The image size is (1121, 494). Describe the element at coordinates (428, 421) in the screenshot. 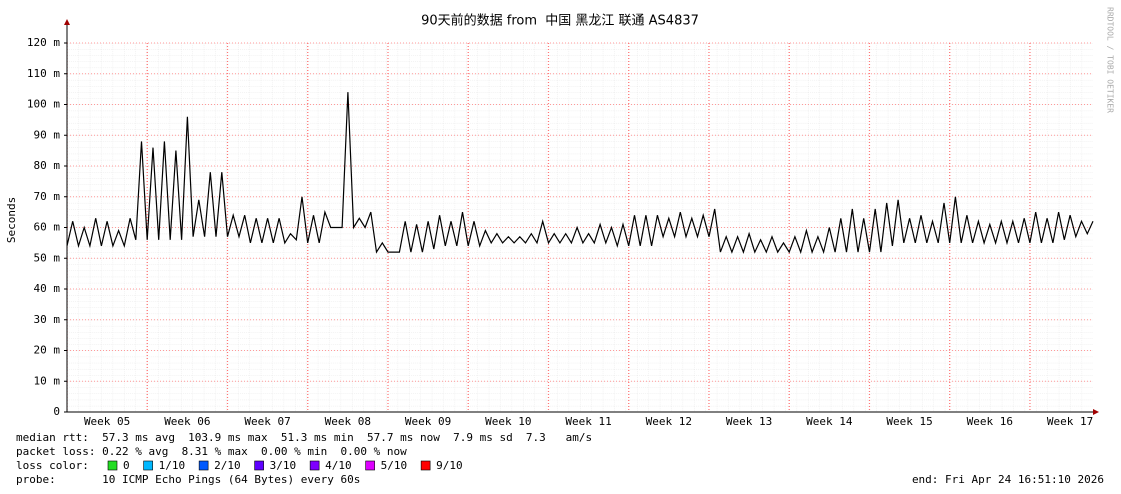

I see `x-tick-label: Week 09` at that location.